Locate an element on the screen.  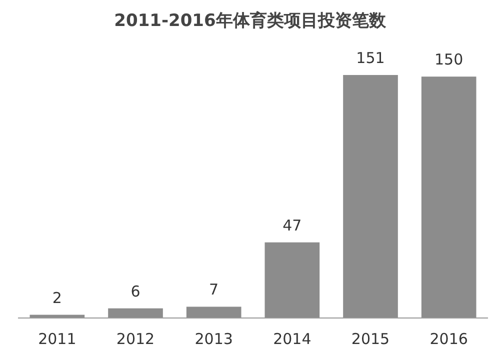
chart-title: 2011-2016年体育类项目投资笔数 is located at coordinates (250, 20).